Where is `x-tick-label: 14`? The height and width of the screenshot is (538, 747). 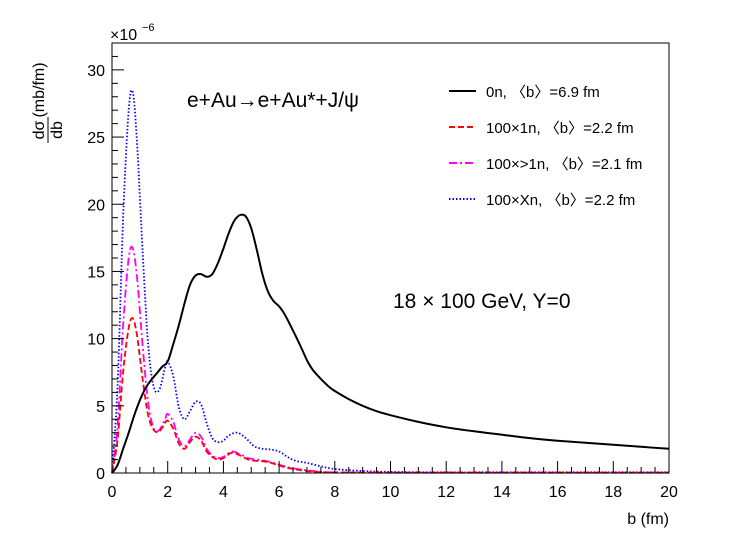 x-tick-label: 14 is located at coordinates (502, 492).